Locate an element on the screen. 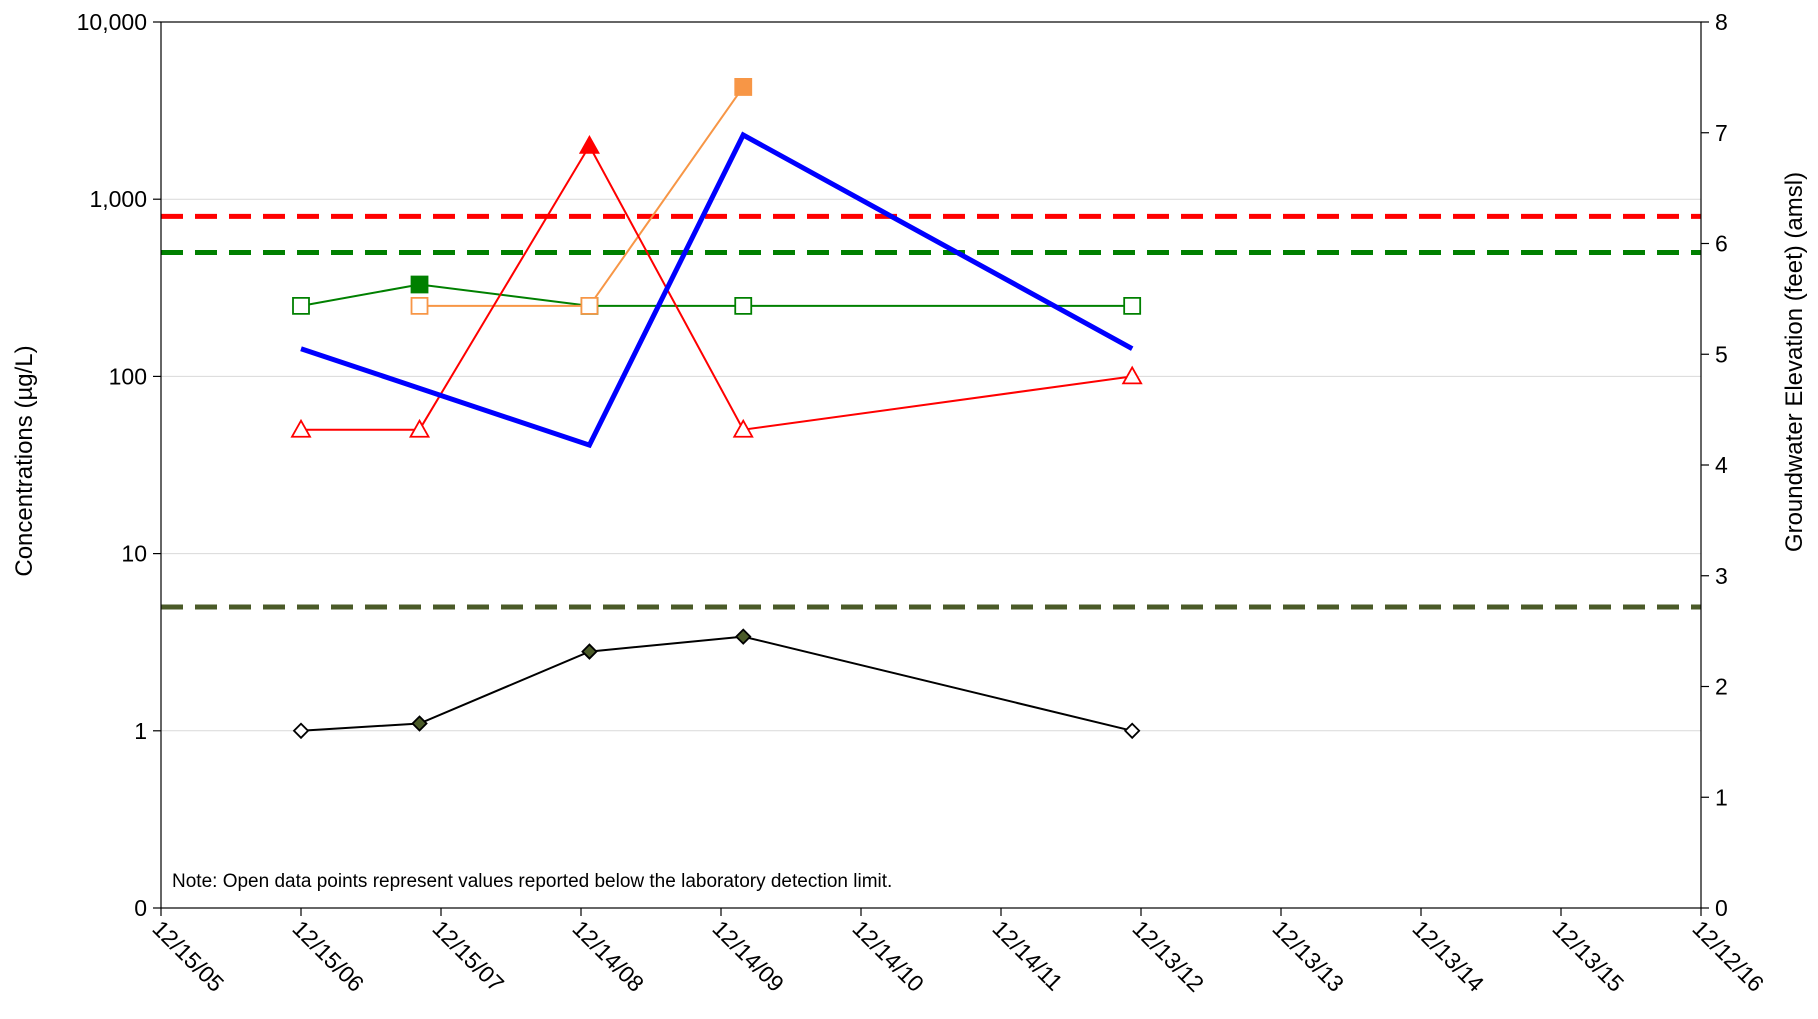  x-tick-label: 12/14/08 is located at coordinates (608, 956).